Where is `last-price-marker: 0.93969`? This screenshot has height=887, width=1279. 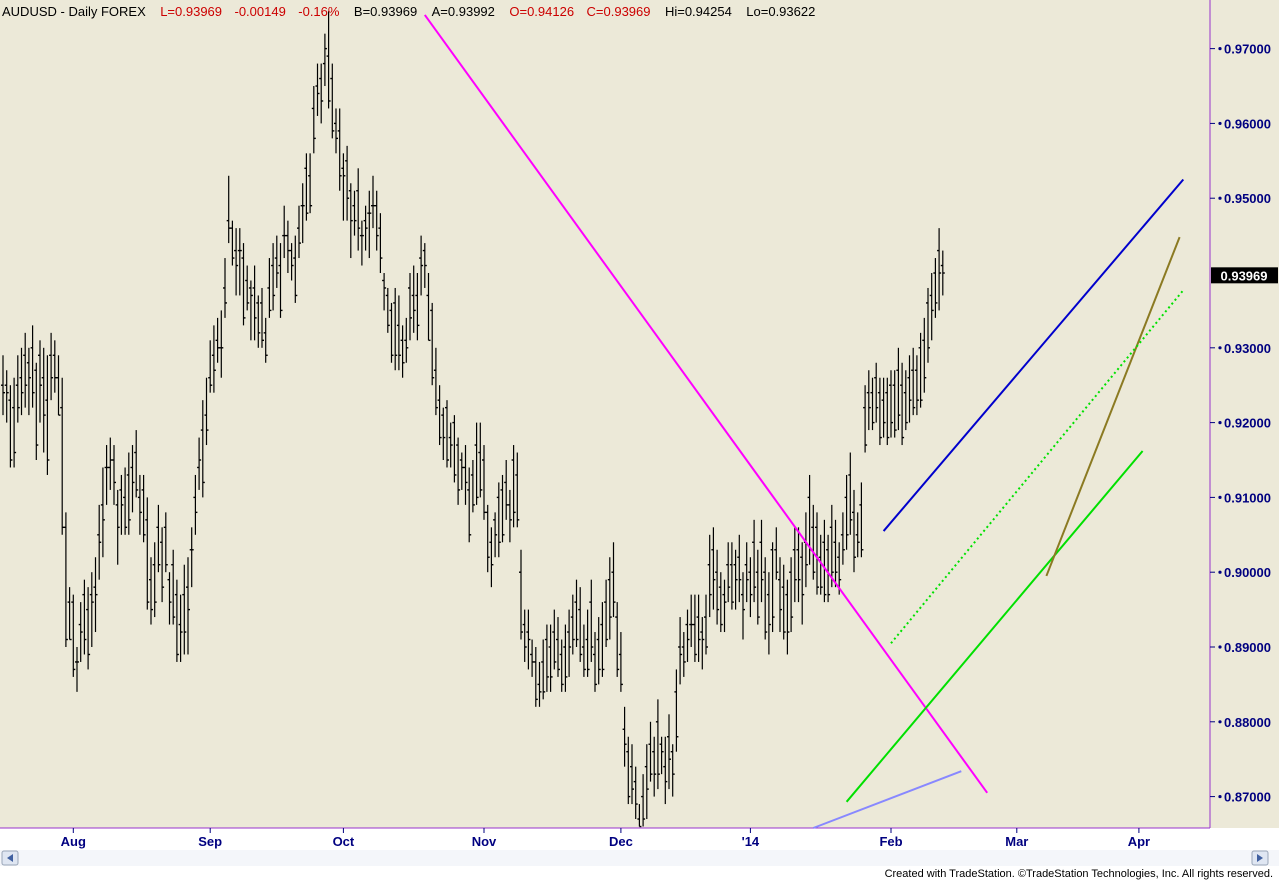 last-price-marker: 0.93969 is located at coordinates (1244, 275).